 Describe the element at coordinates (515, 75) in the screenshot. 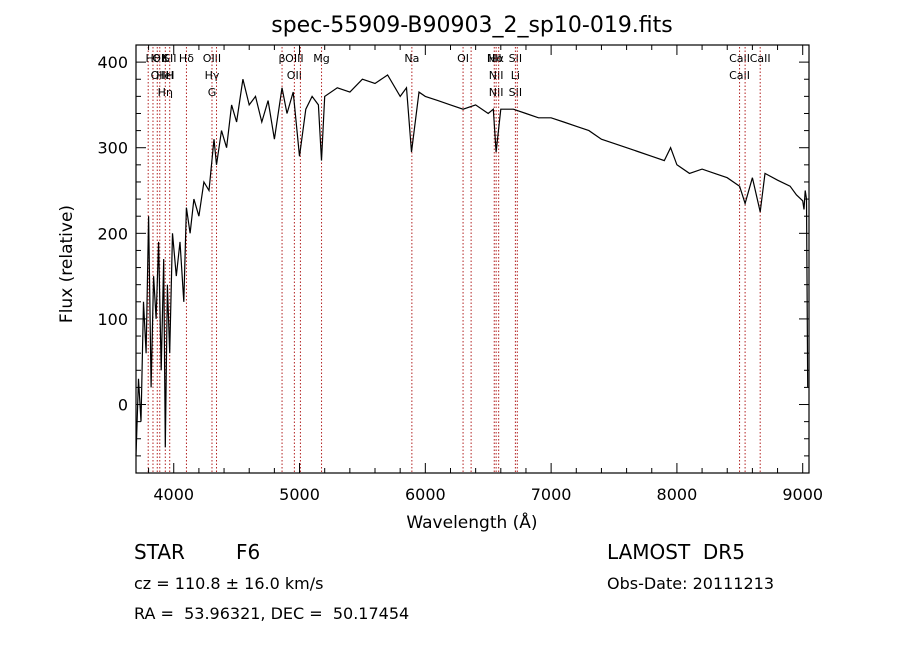

I see `line-marker-label: Li` at that location.